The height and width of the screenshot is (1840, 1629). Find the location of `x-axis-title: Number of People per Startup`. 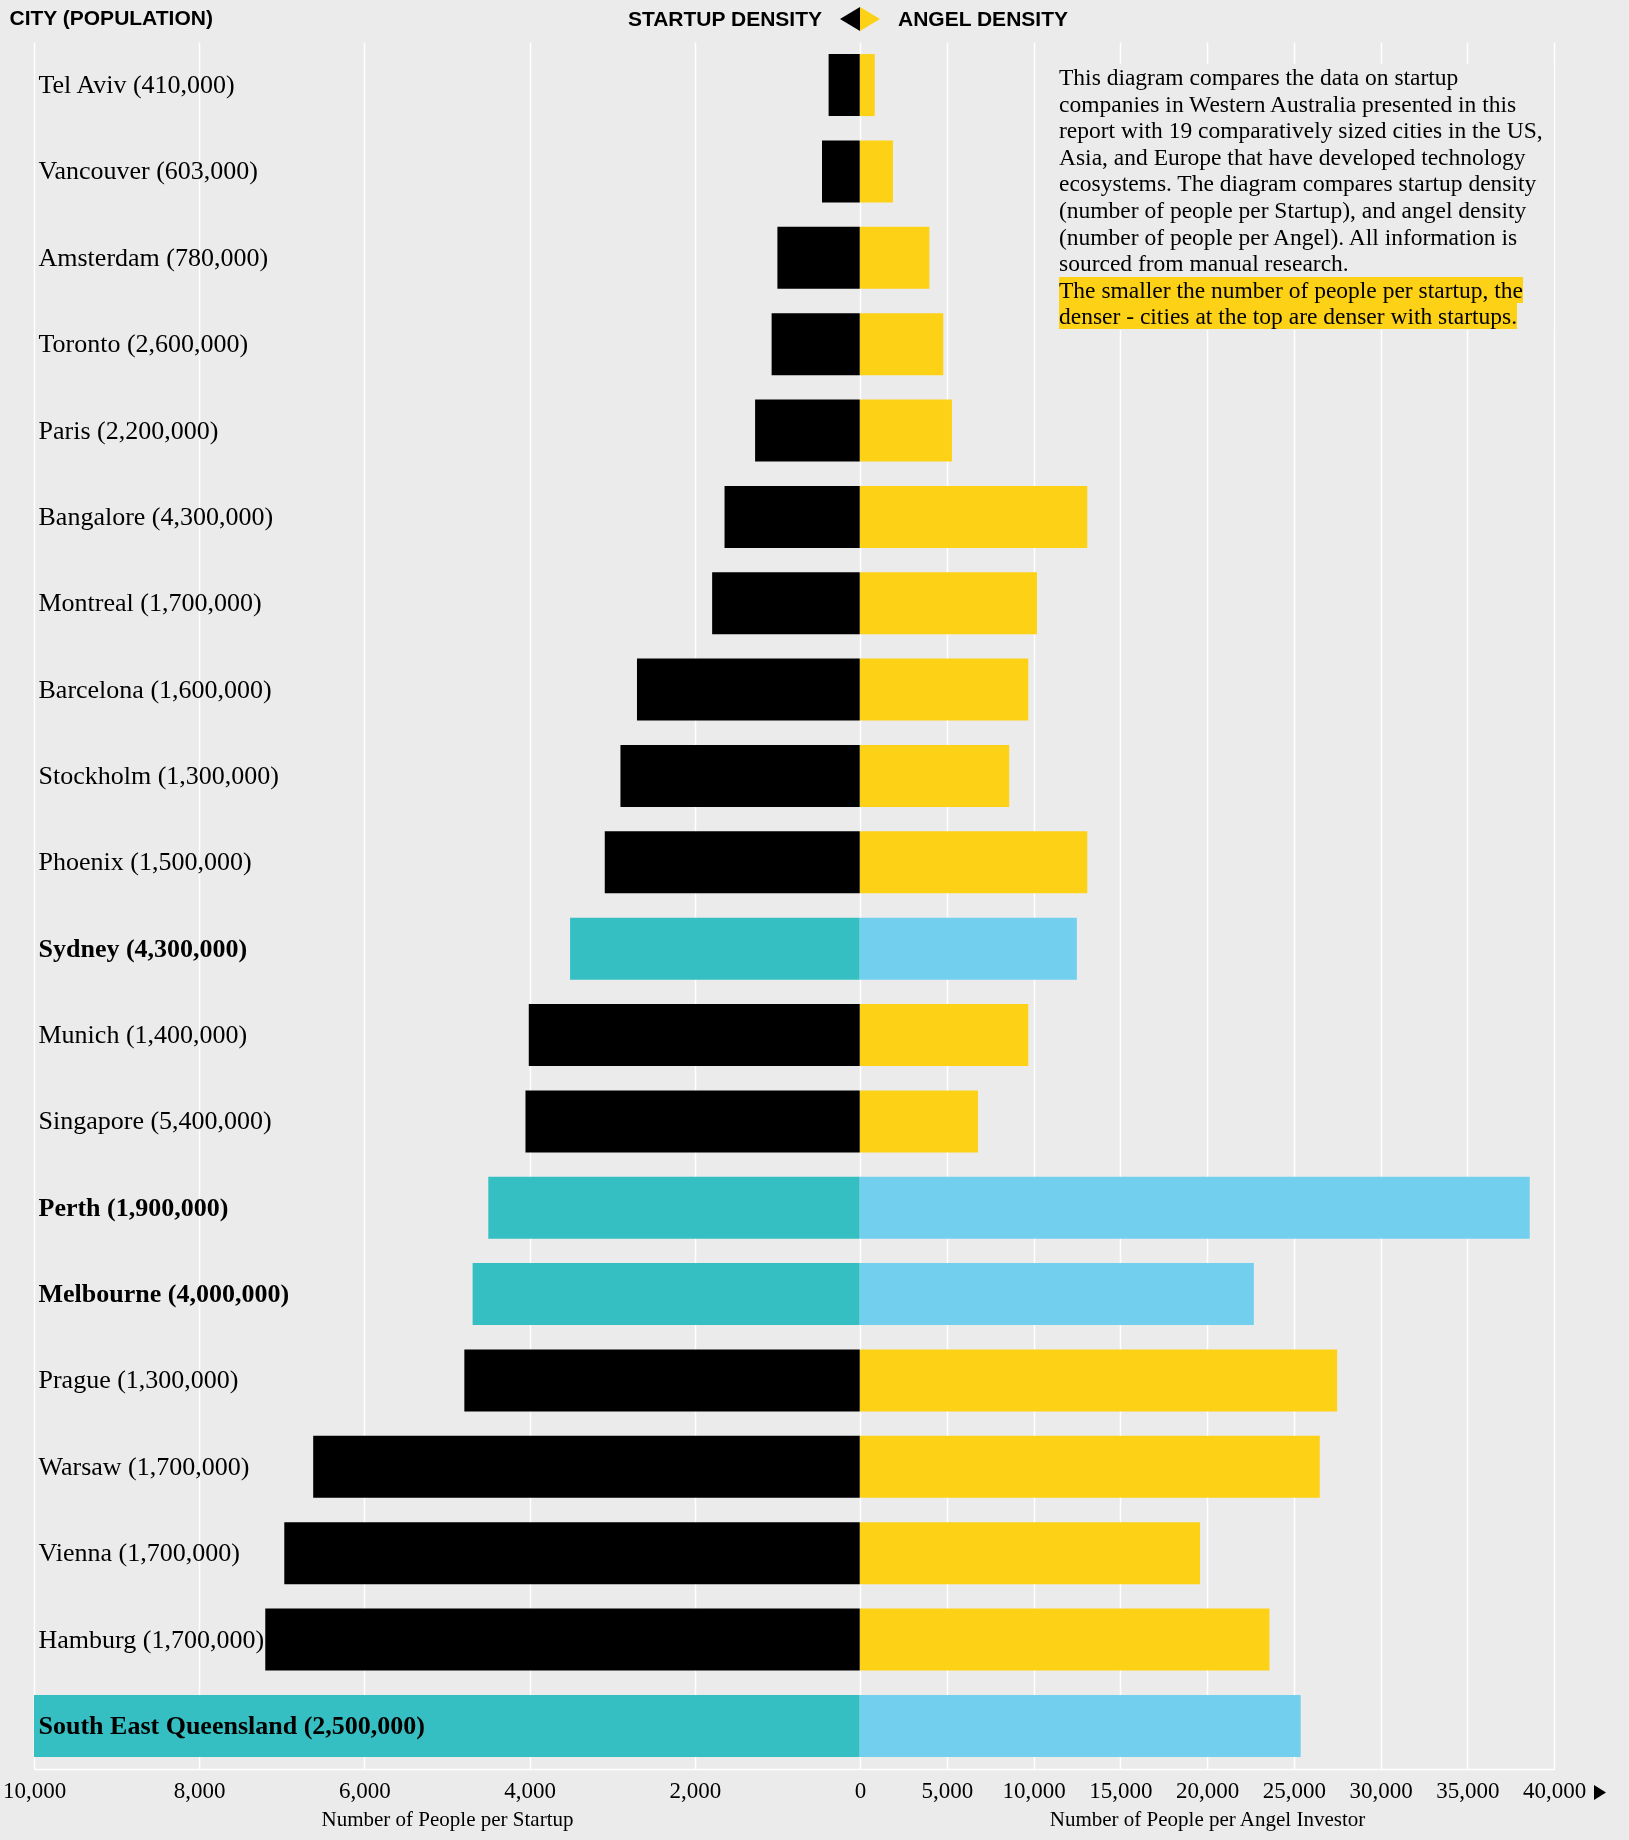

x-axis-title: Number of People per Startup is located at coordinates (447, 1818).